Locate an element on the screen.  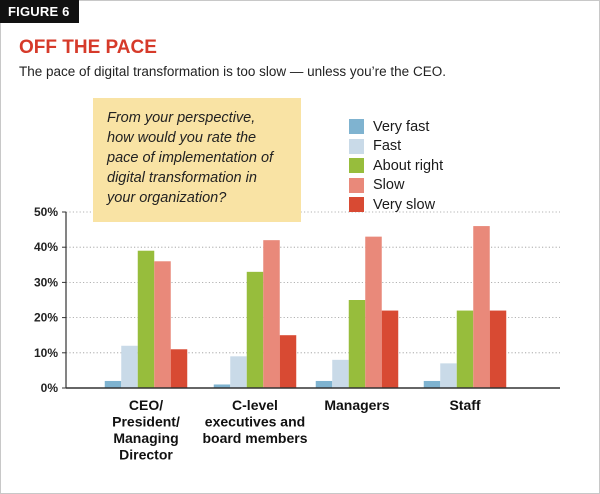
x-category-label: C-level is located at coordinates (255, 405).